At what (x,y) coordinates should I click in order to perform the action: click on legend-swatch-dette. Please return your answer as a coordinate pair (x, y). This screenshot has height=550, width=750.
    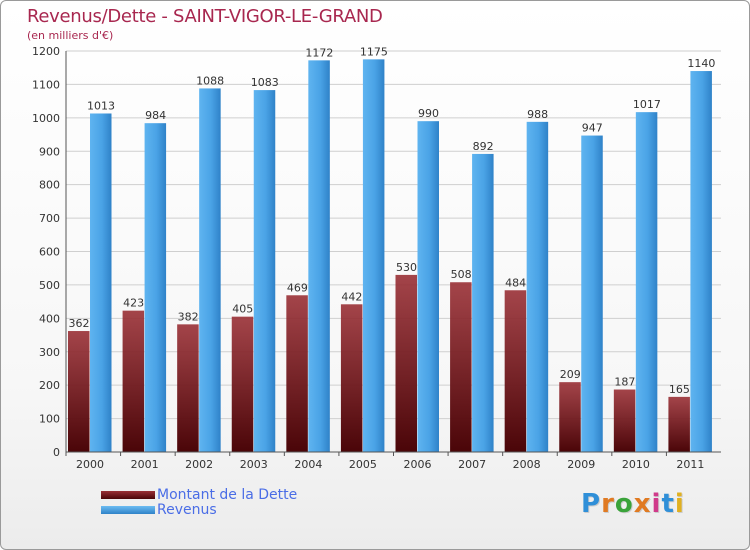
    Looking at the image, I should click on (128, 494).